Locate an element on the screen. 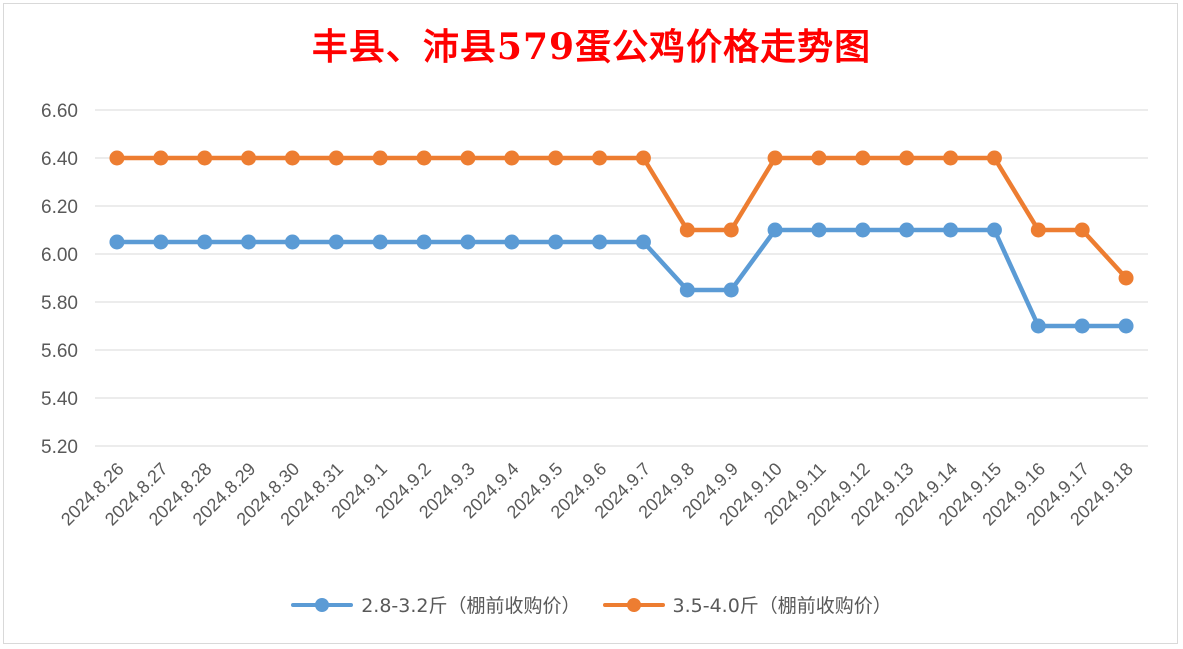  y-tick-label: 6.20 is located at coordinates (59, 207).